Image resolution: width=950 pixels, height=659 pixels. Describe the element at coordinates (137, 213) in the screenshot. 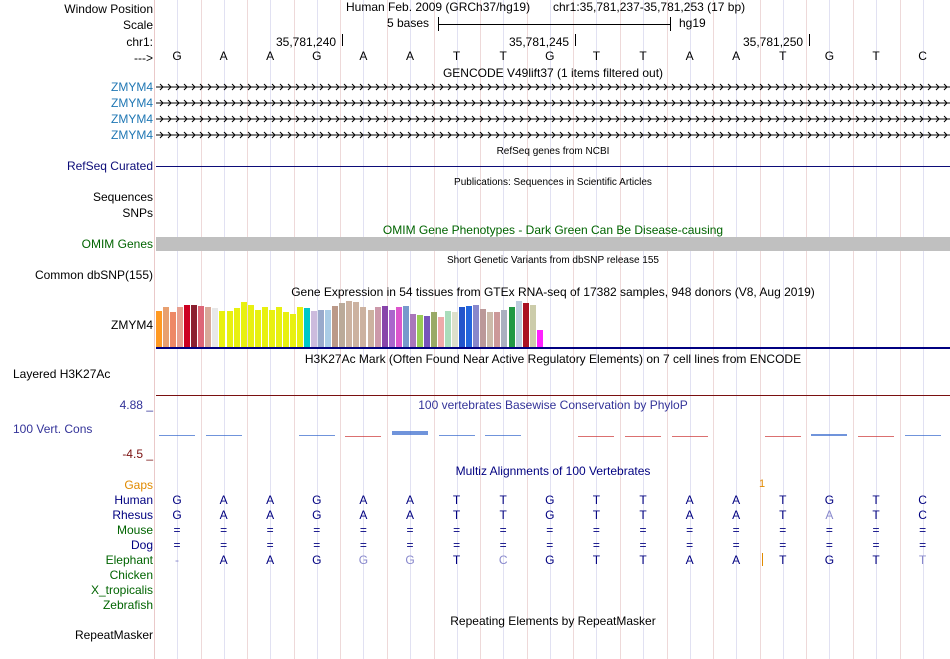

I see `snps-label: SNPs` at that location.